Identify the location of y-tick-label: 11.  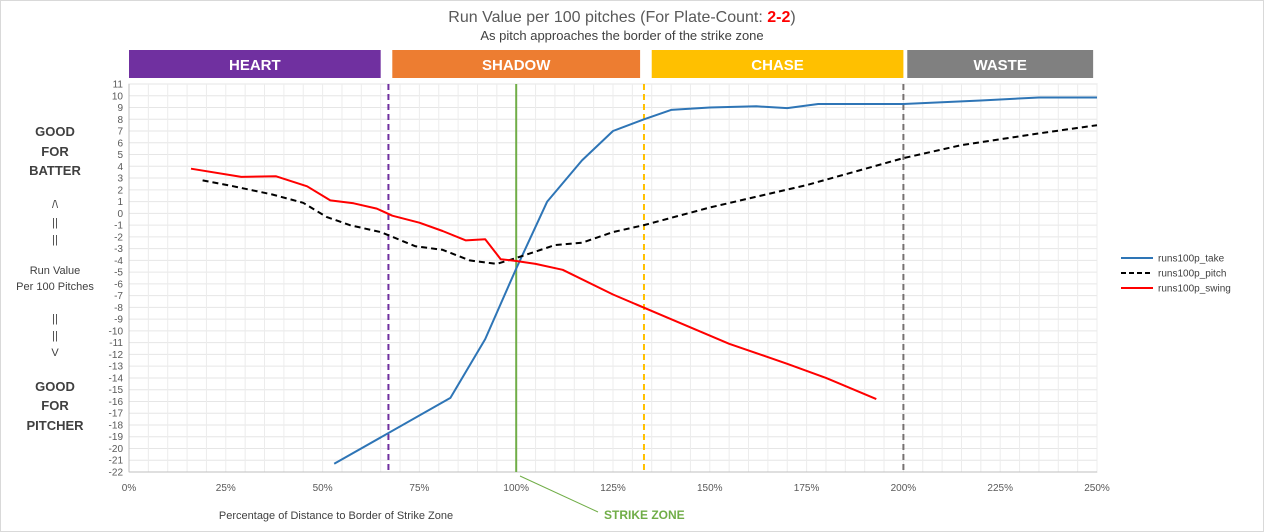
(118, 85).